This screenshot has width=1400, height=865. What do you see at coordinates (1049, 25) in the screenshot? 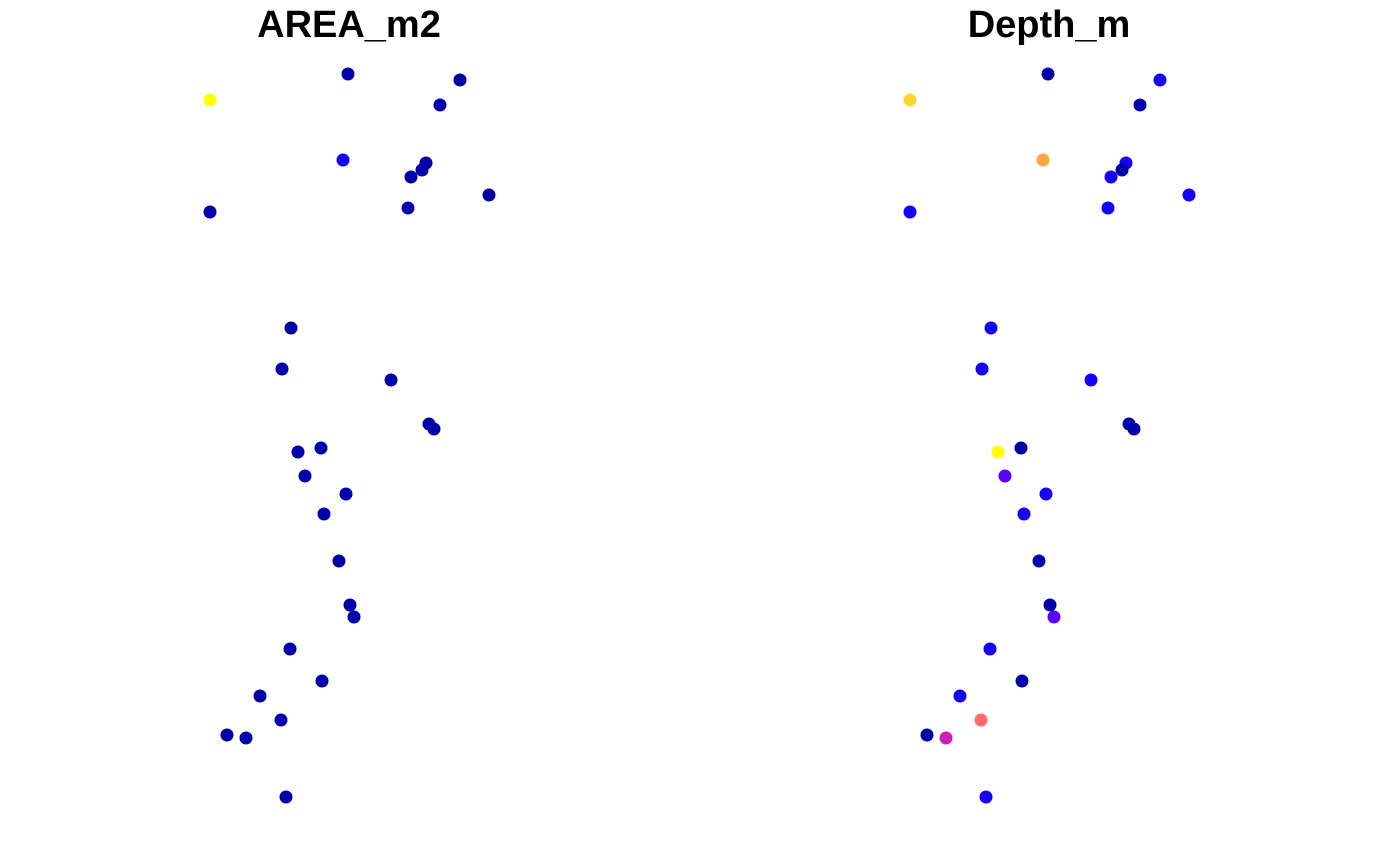
I see `panel-title: Depth_m` at bounding box center [1049, 25].